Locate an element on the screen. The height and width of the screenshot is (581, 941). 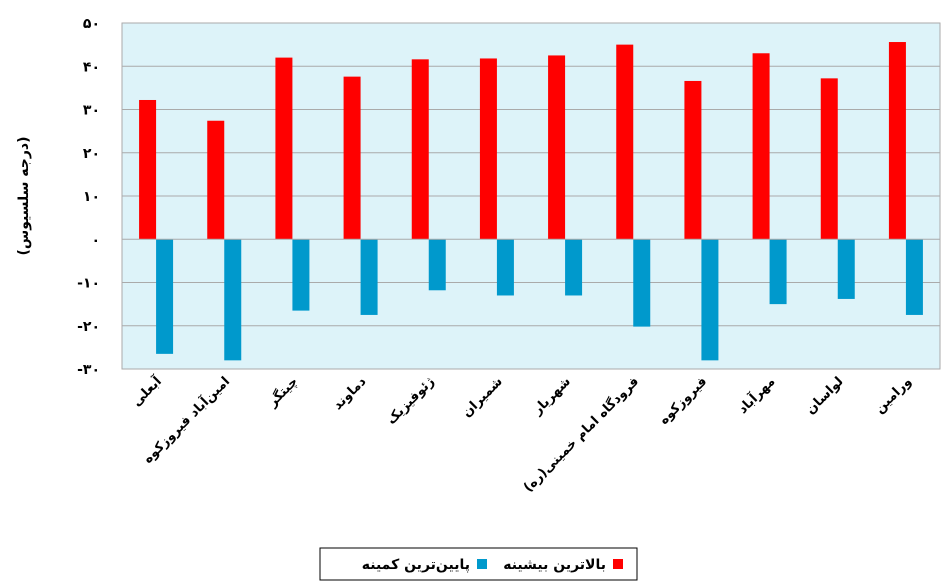
x-category-label: دماوند is located at coordinates (349, 393).